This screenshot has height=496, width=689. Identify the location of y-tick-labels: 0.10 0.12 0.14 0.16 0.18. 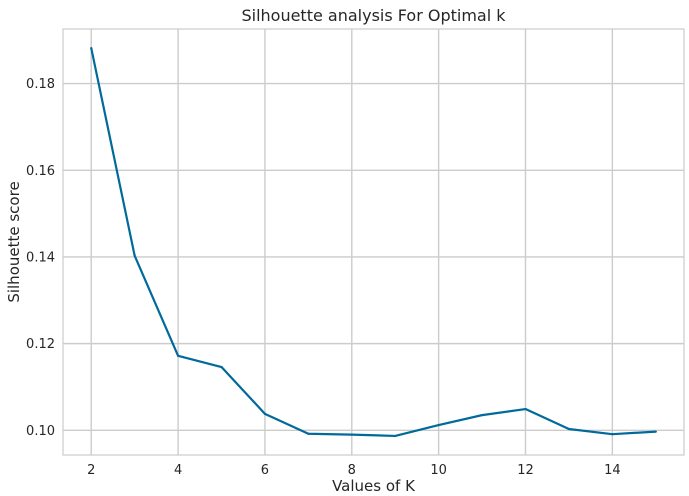
(40, 258).